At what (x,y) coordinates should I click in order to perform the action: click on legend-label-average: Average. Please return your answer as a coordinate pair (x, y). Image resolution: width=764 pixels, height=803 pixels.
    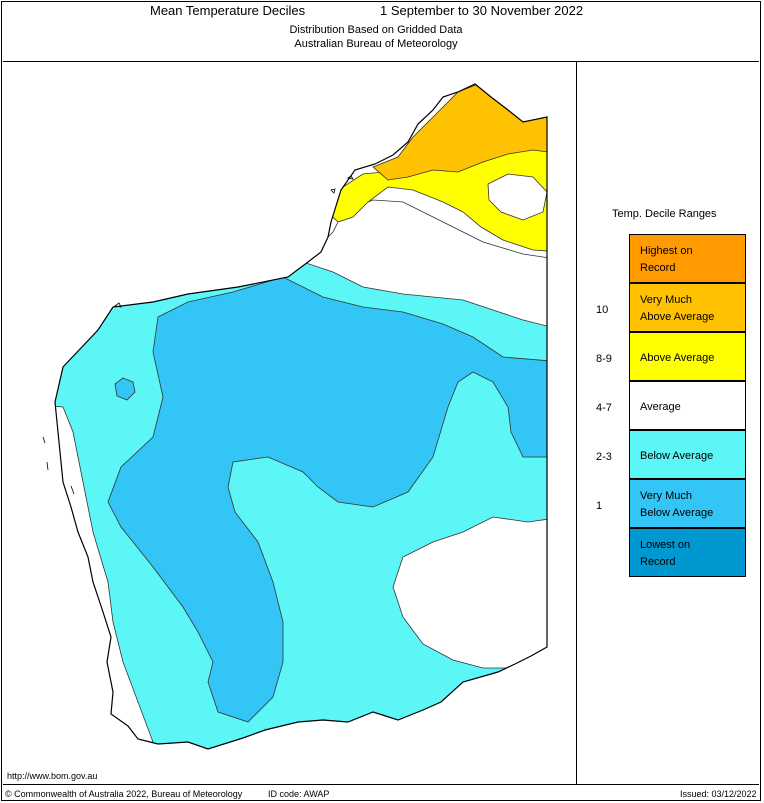
    Looking at the image, I should click on (695, 407).